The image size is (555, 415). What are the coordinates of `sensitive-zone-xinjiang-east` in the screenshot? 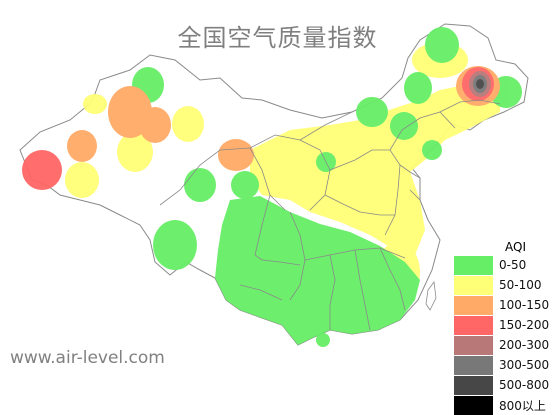 It's located at (155, 125).